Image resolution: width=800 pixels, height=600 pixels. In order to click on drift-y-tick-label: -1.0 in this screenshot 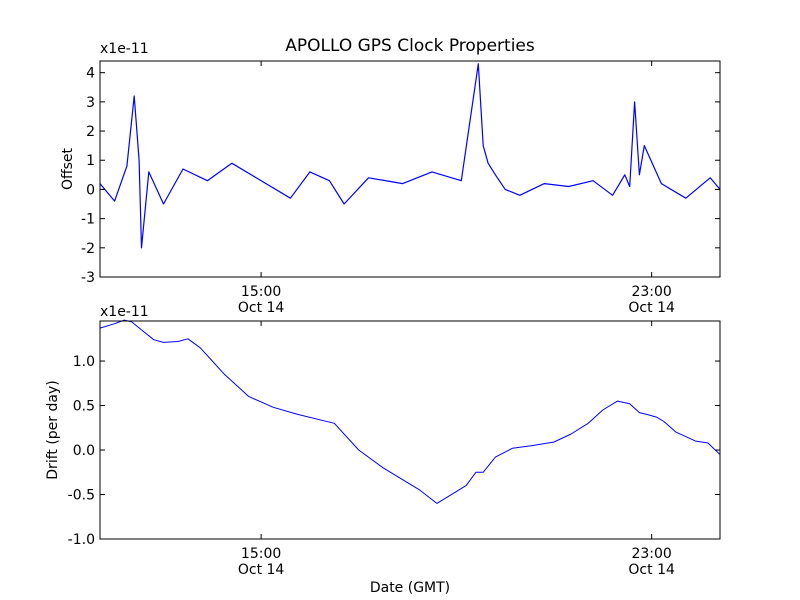, I will do `click(81, 540)`.